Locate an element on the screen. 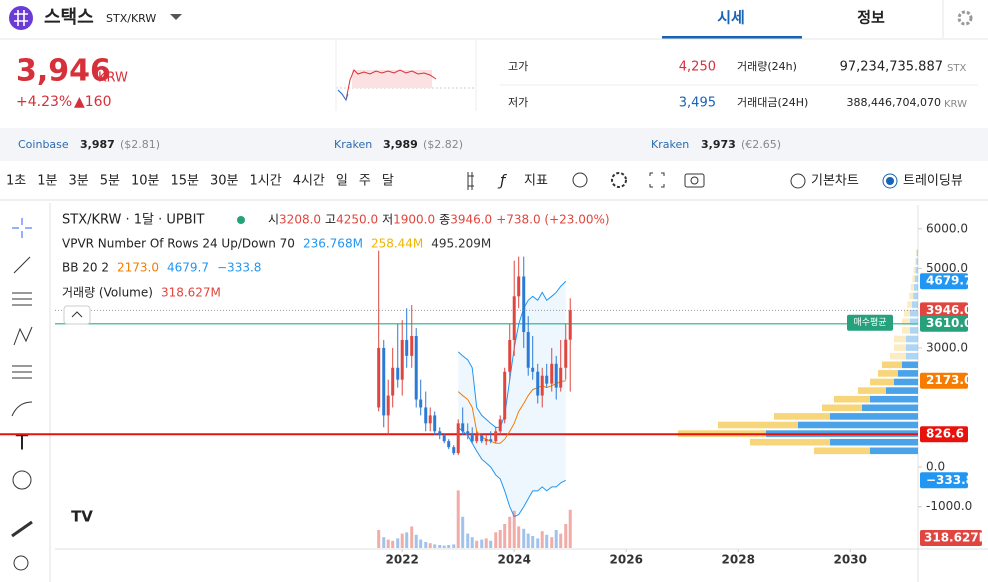 This screenshot has width=988, height=582. stat-value: 388,446,704,070 is located at coordinates (894, 102).